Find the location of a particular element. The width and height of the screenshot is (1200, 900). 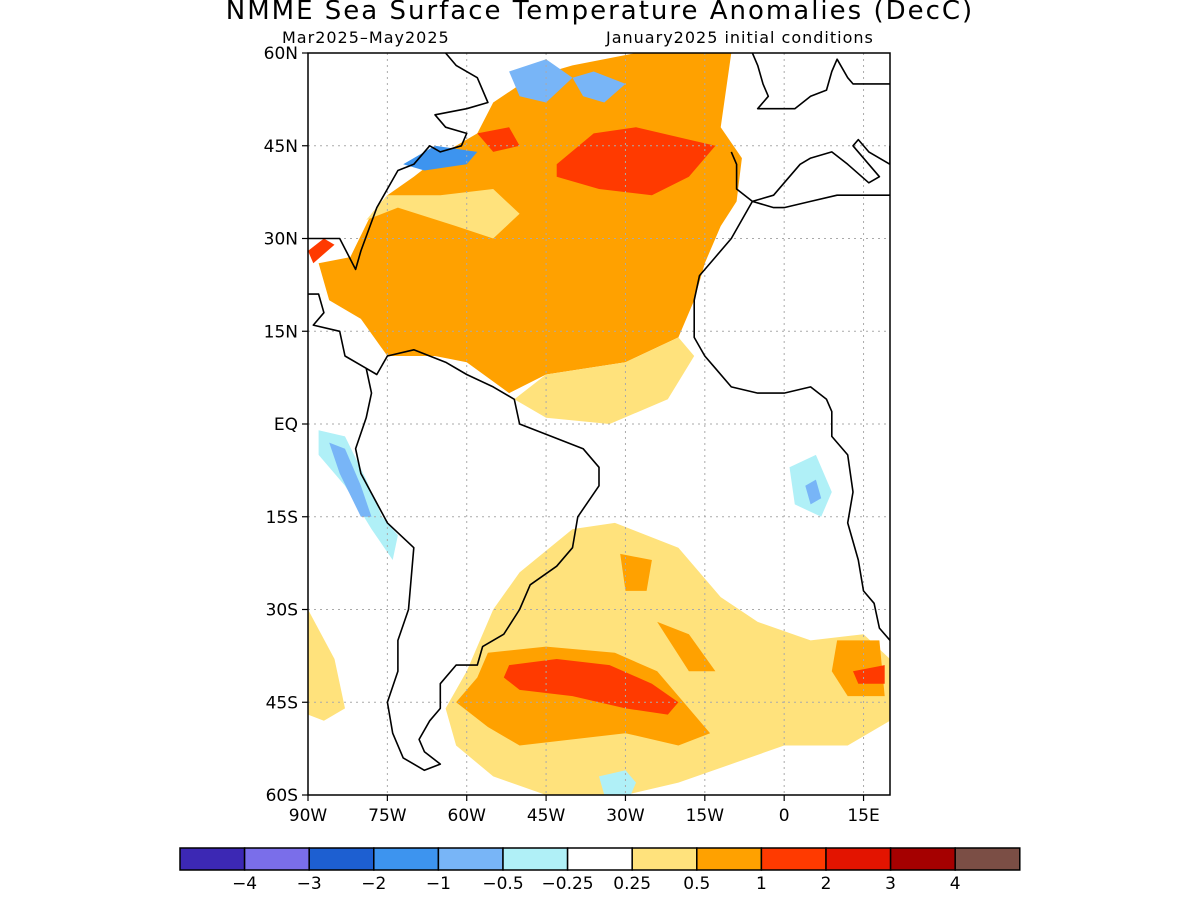

legend-label: 4 is located at coordinates (955, 884).